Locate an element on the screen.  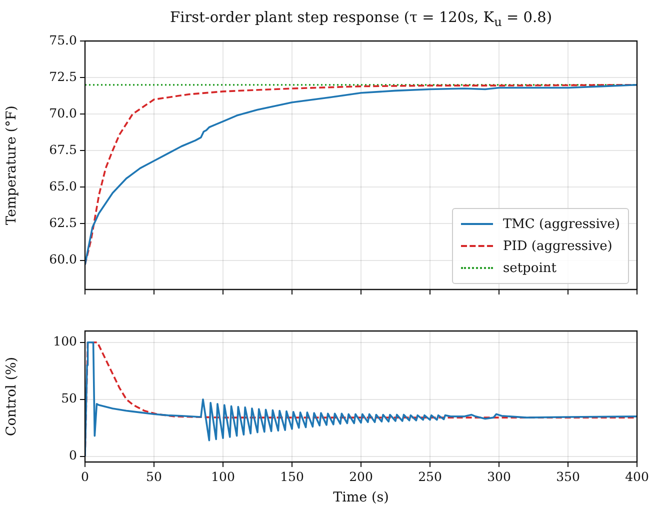
y-tick-label: 67.5 is located at coordinates (63, 149).